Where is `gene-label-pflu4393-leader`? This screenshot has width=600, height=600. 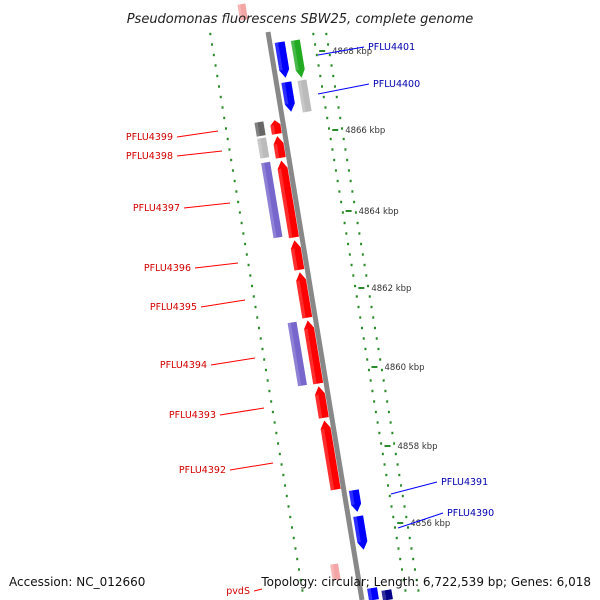
gene-label-pflu4393-leader is located at coordinates (242, 411).